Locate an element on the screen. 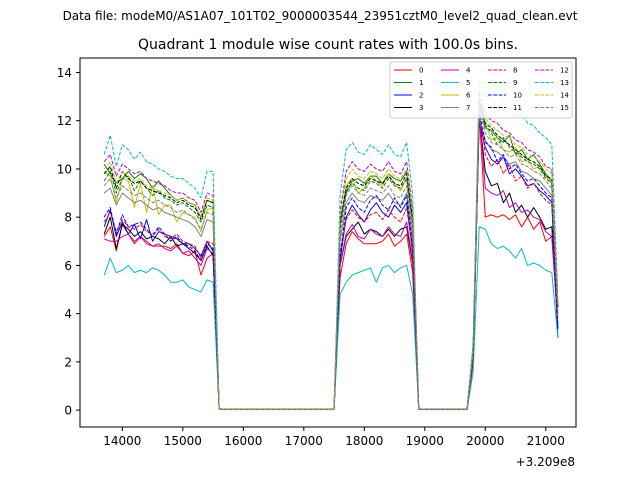 Image resolution: width=640 pixels, height=480 pixels. x-tick-label: 14000 is located at coordinates (122, 441).